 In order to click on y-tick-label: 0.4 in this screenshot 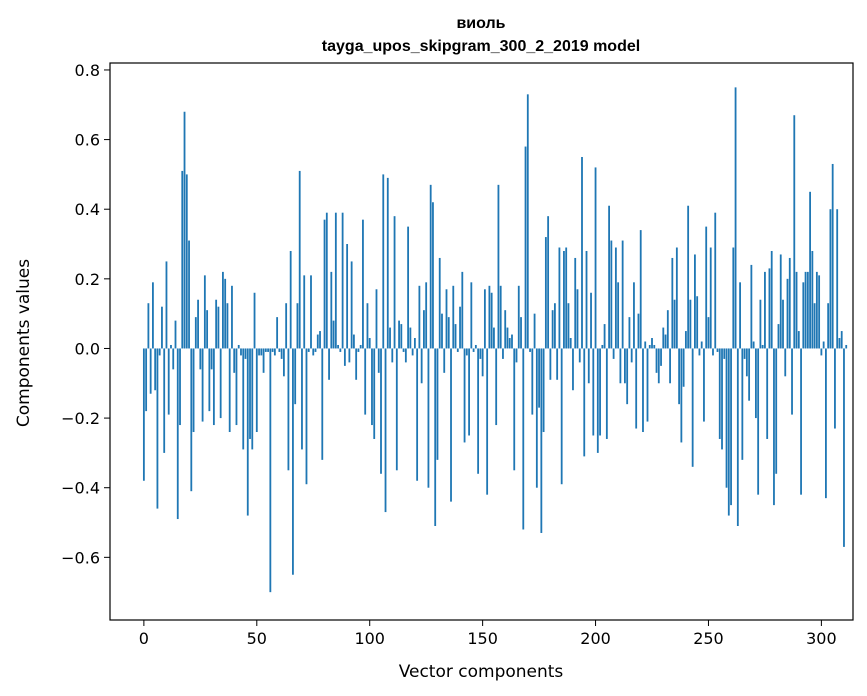, I will do `click(87, 209)`.